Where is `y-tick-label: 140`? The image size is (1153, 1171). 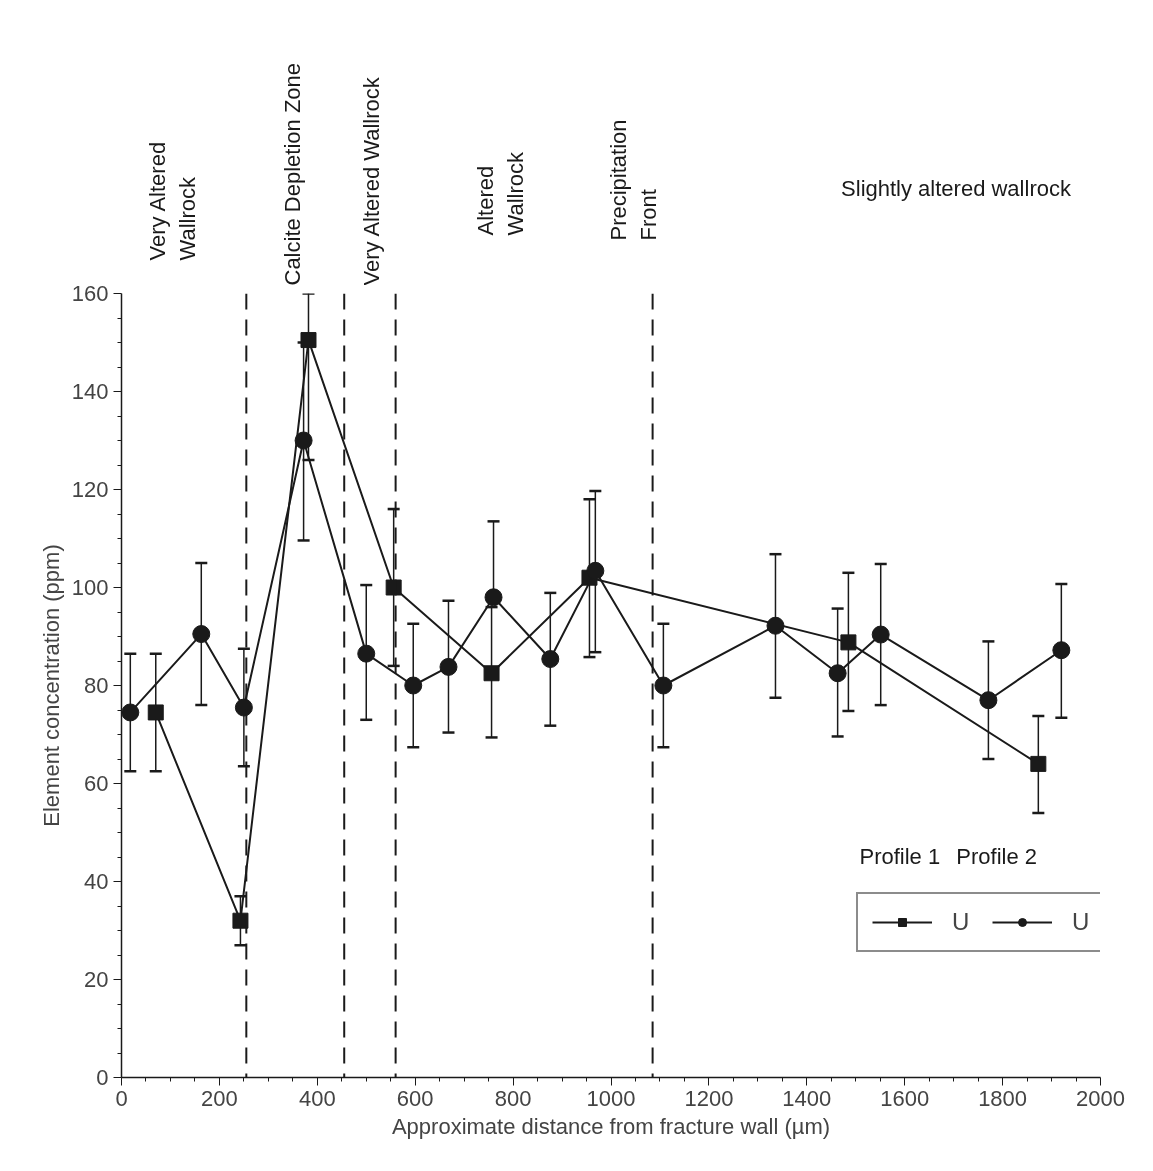 y-tick-label: 140 is located at coordinates (90, 391).